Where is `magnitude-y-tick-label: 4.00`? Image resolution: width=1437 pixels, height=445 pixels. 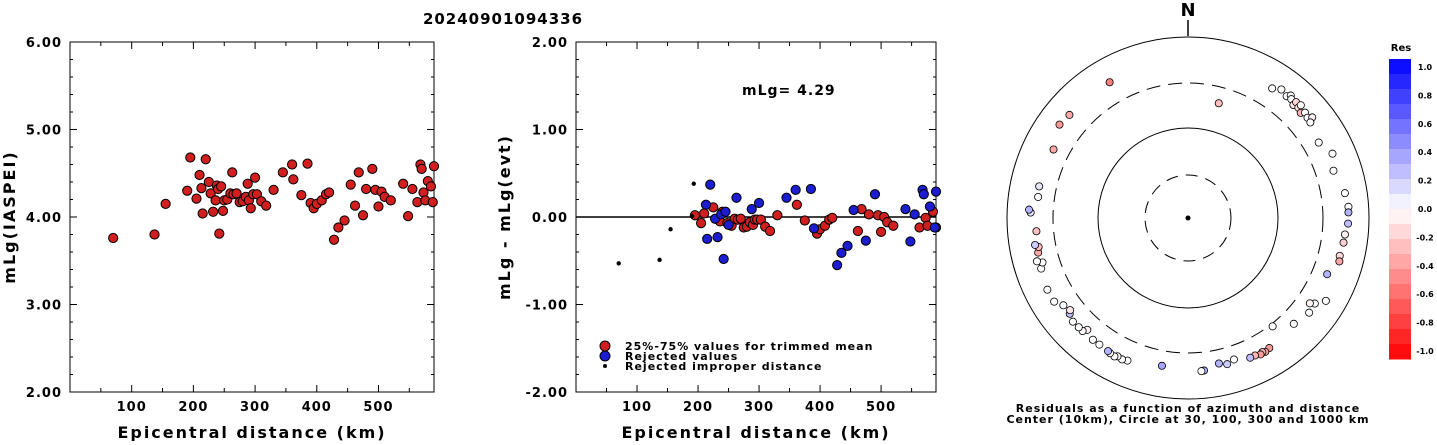
magnitude-y-tick-label: 4.00 is located at coordinates (44, 218).